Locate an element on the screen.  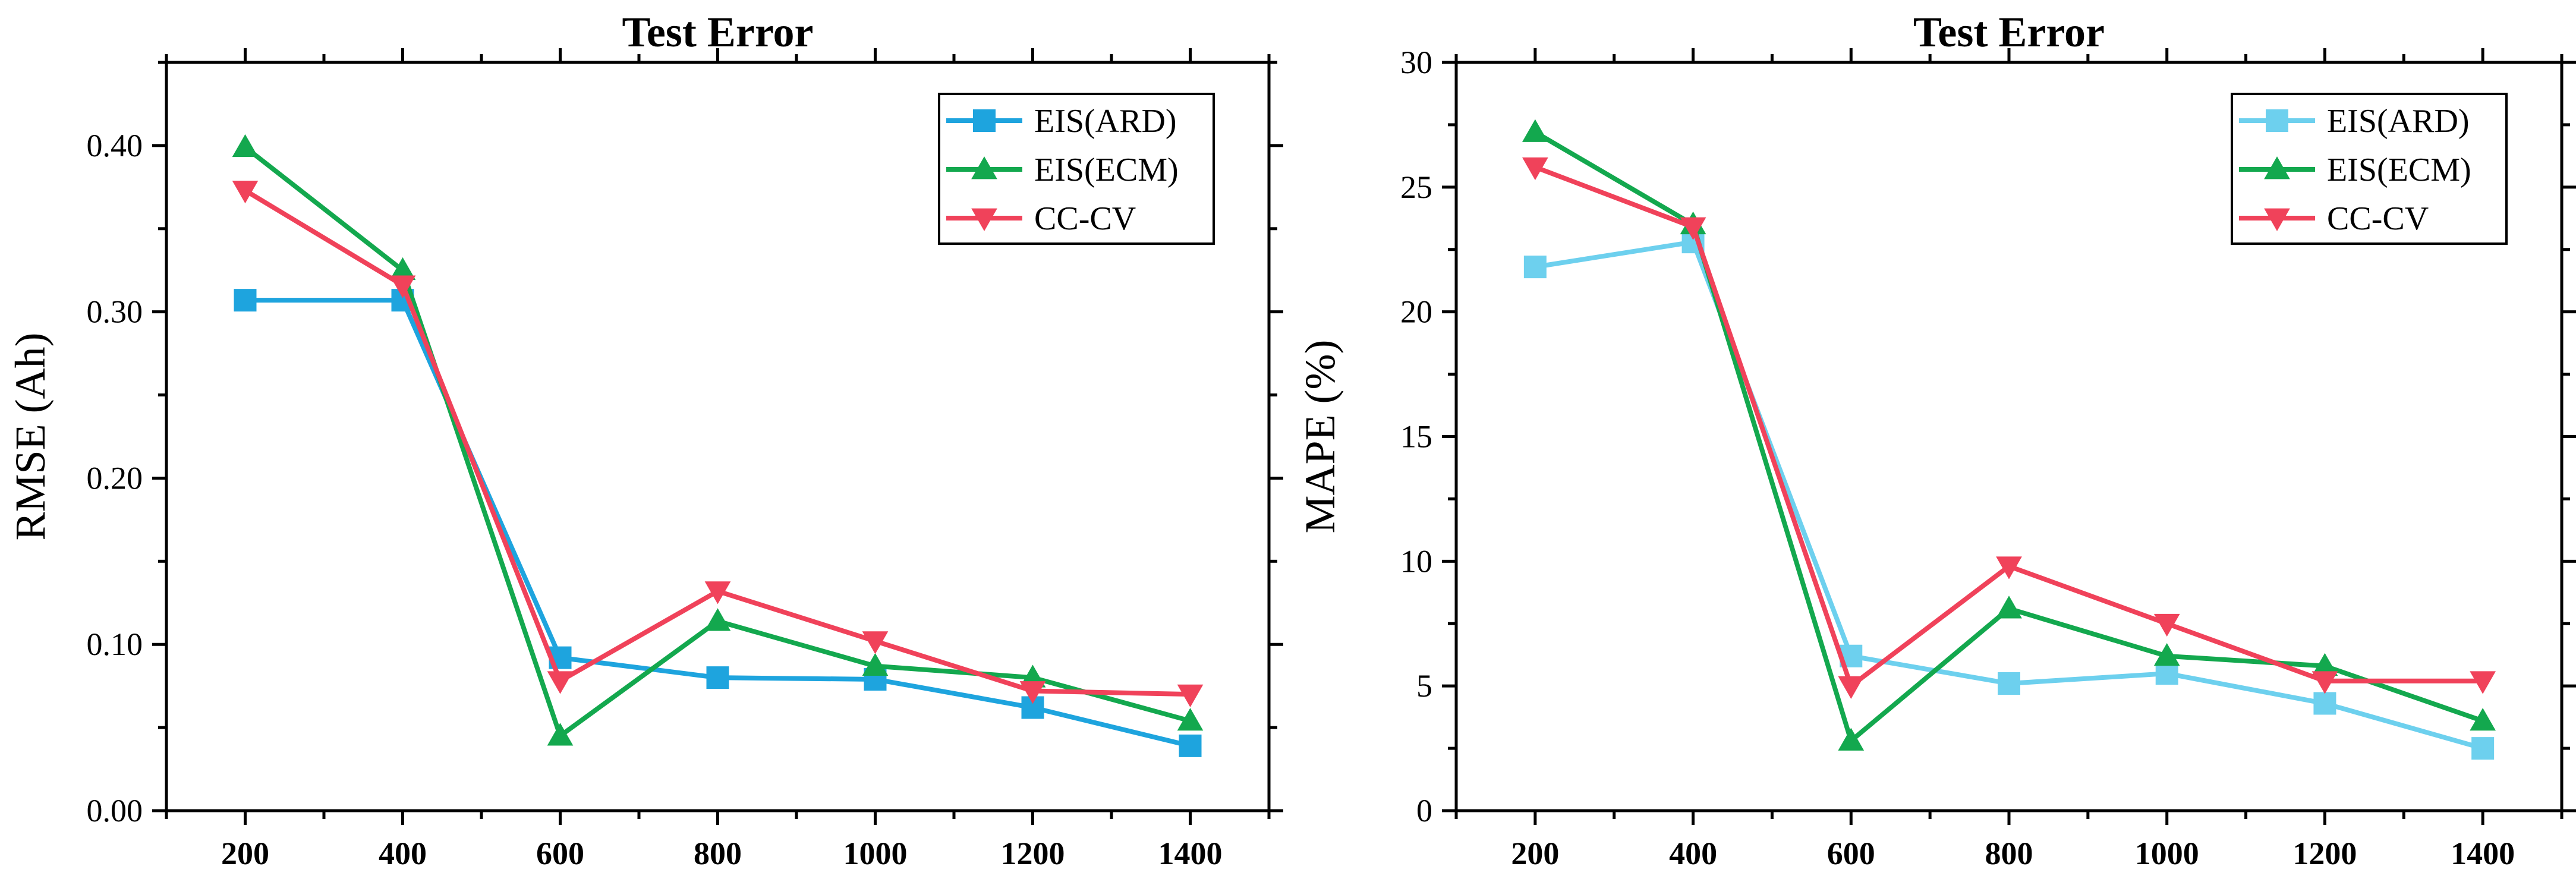
y-tick-label: 25 is located at coordinates (1416, 187).